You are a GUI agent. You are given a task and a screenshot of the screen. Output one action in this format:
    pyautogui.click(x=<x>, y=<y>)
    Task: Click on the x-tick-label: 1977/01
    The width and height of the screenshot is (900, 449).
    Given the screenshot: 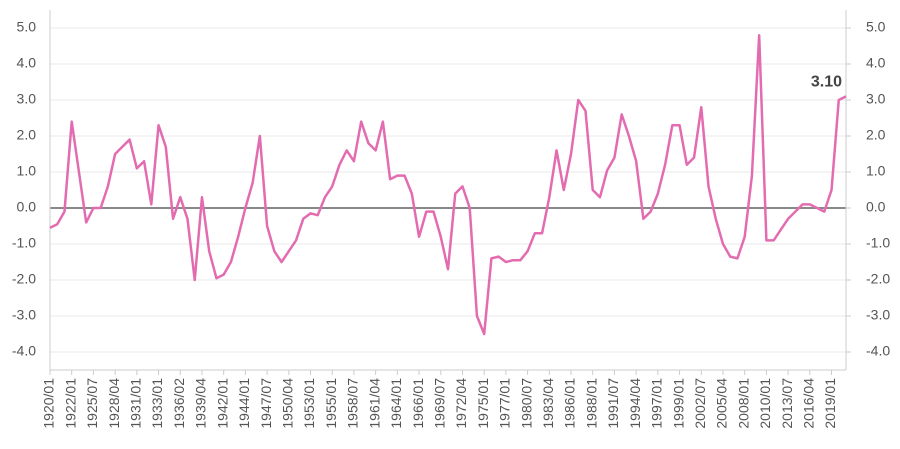 What is the action you would take?
    pyautogui.click(x=505, y=403)
    